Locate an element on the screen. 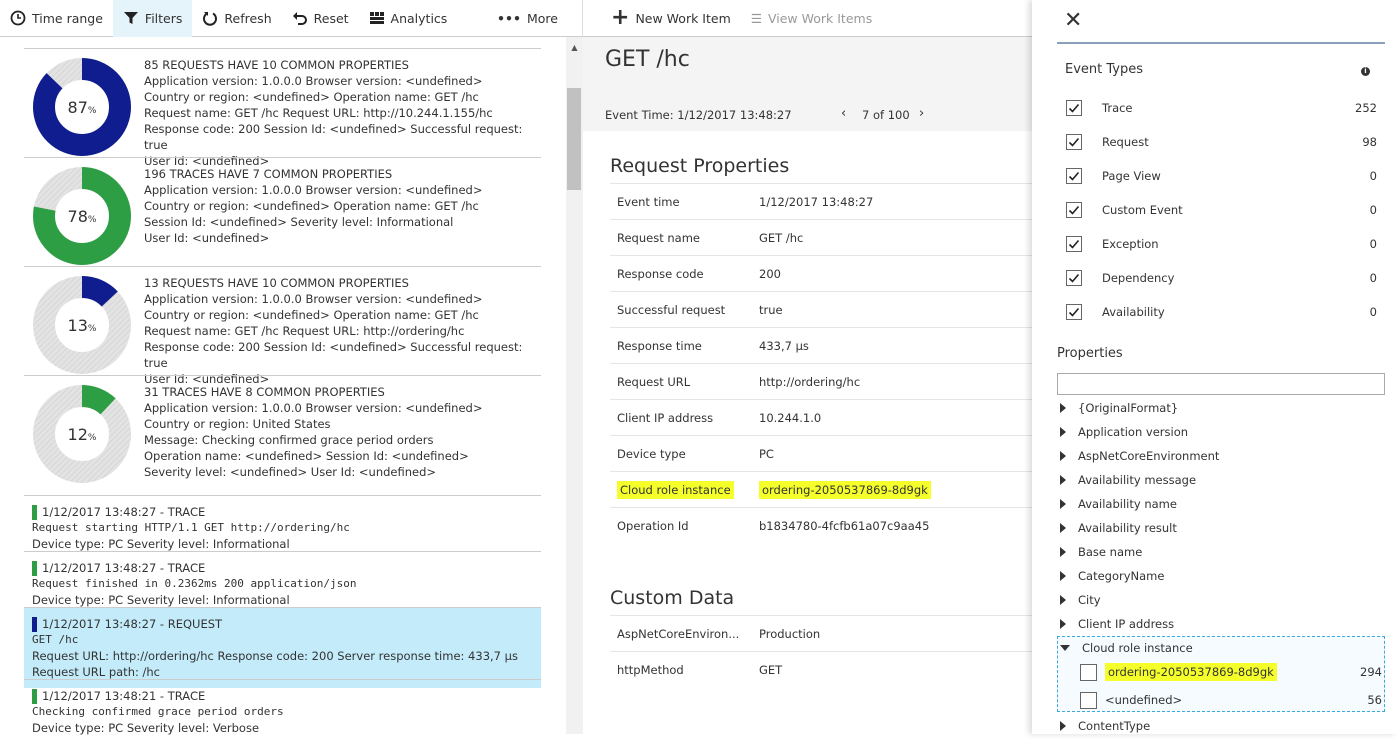  previous-icon: ‹ is located at coordinates (844, 113).